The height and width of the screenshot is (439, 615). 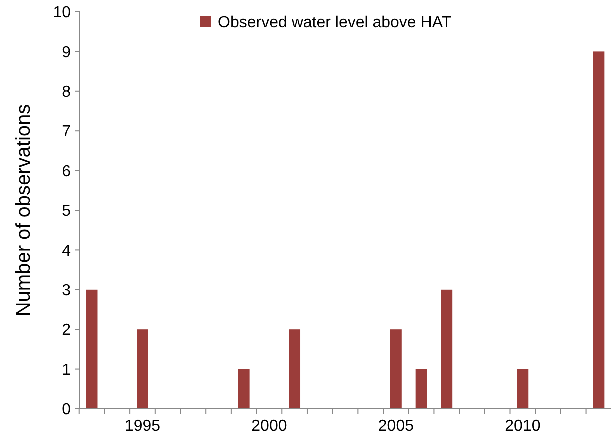 What do you see at coordinates (67, 251) in the screenshot?
I see `y-tick-label: 4` at bounding box center [67, 251].